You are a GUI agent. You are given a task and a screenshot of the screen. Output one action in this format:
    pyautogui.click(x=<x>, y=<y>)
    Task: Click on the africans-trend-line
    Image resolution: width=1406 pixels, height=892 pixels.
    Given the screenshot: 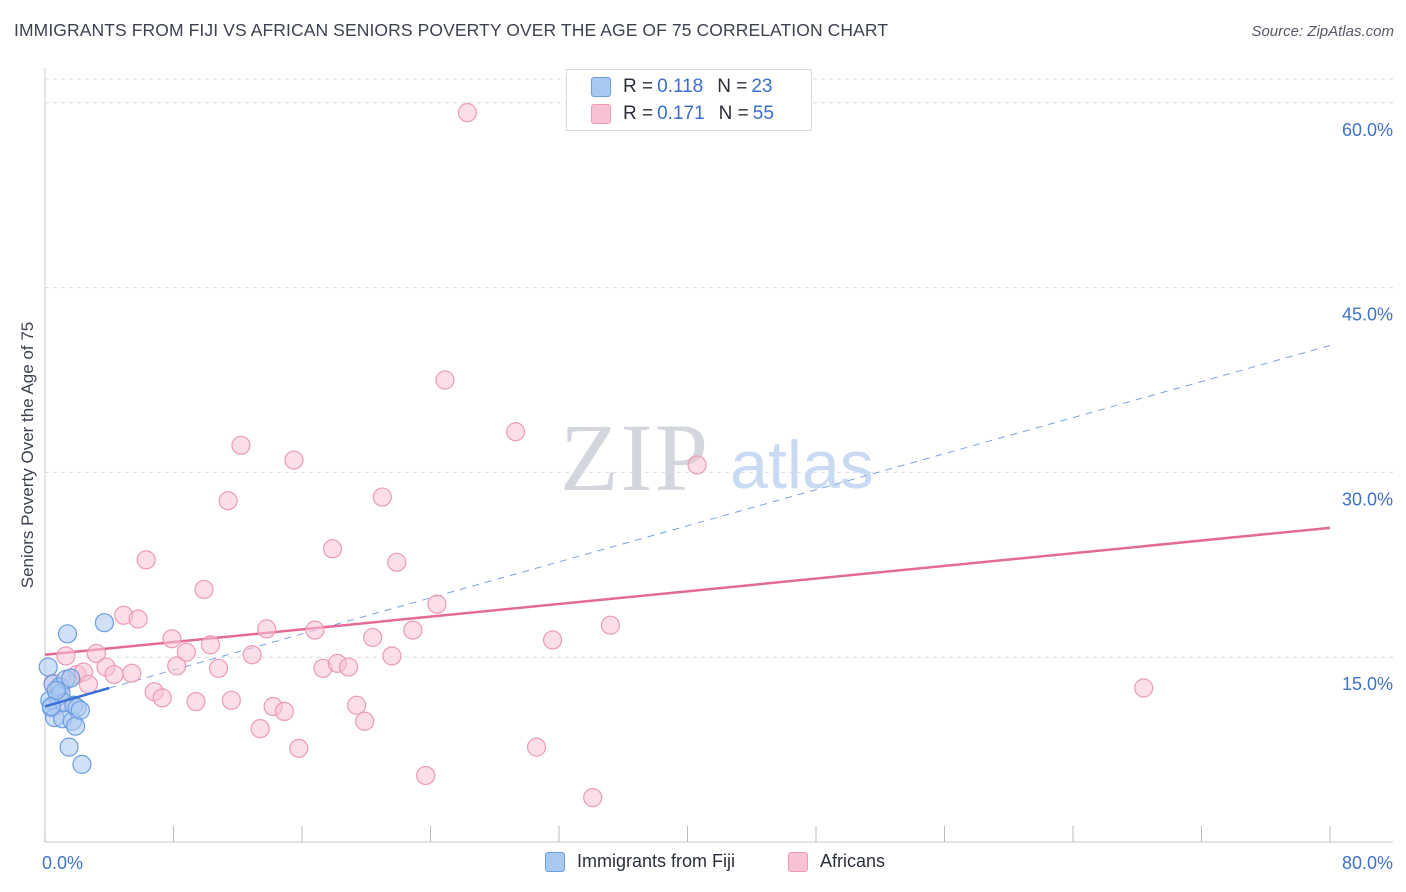 What is the action you would take?
    pyautogui.click(x=687, y=591)
    